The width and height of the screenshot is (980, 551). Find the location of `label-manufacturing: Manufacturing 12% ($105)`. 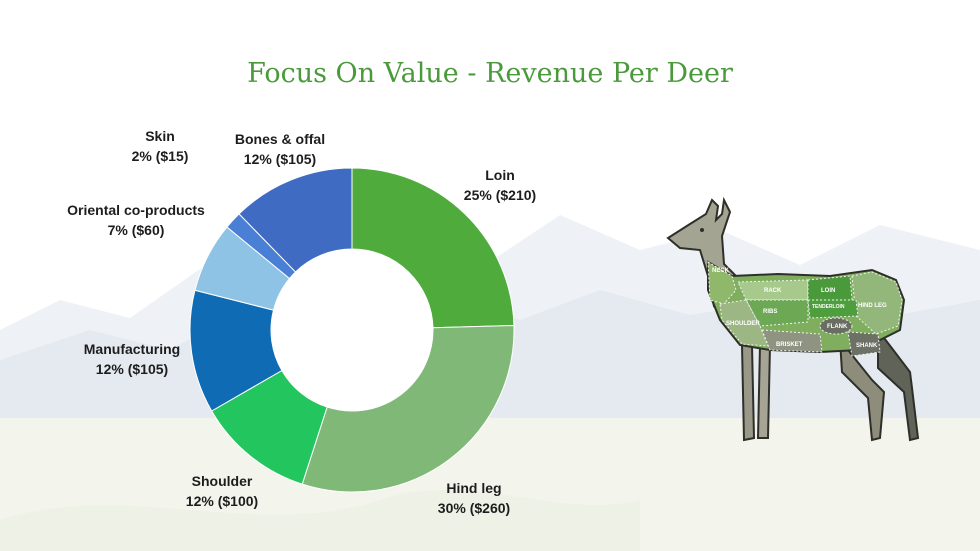

label-manufacturing: Manufacturing 12% ($105) is located at coordinates (132, 359).